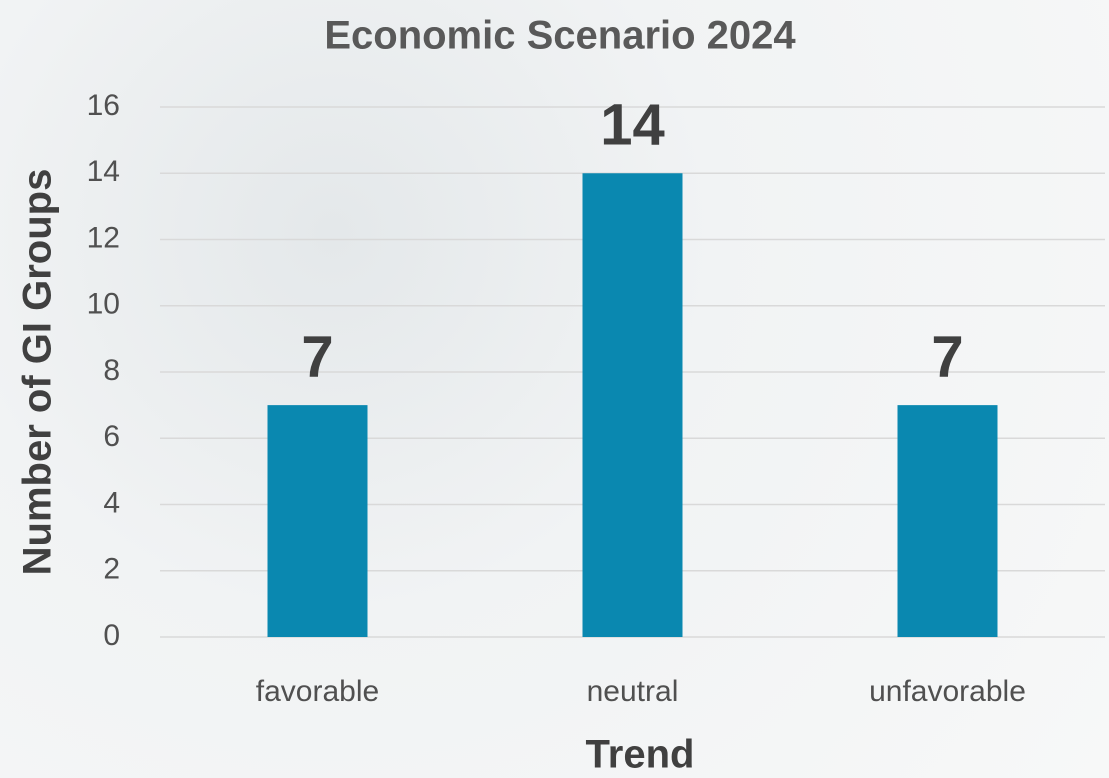  What do you see at coordinates (111, 436) in the screenshot?
I see `y-tick-label: 6` at bounding box center [111, 436].